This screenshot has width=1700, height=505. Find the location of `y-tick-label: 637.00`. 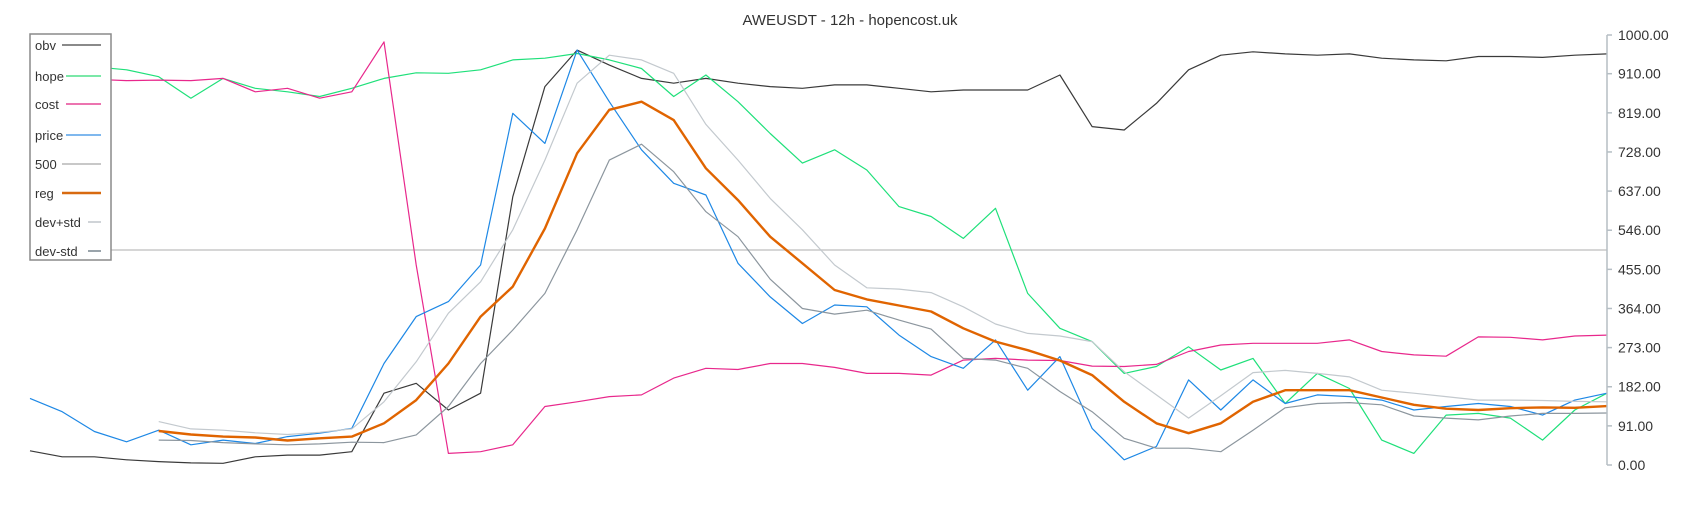

y-tick-label: 637.00 is located at coordinates (1639, 191).